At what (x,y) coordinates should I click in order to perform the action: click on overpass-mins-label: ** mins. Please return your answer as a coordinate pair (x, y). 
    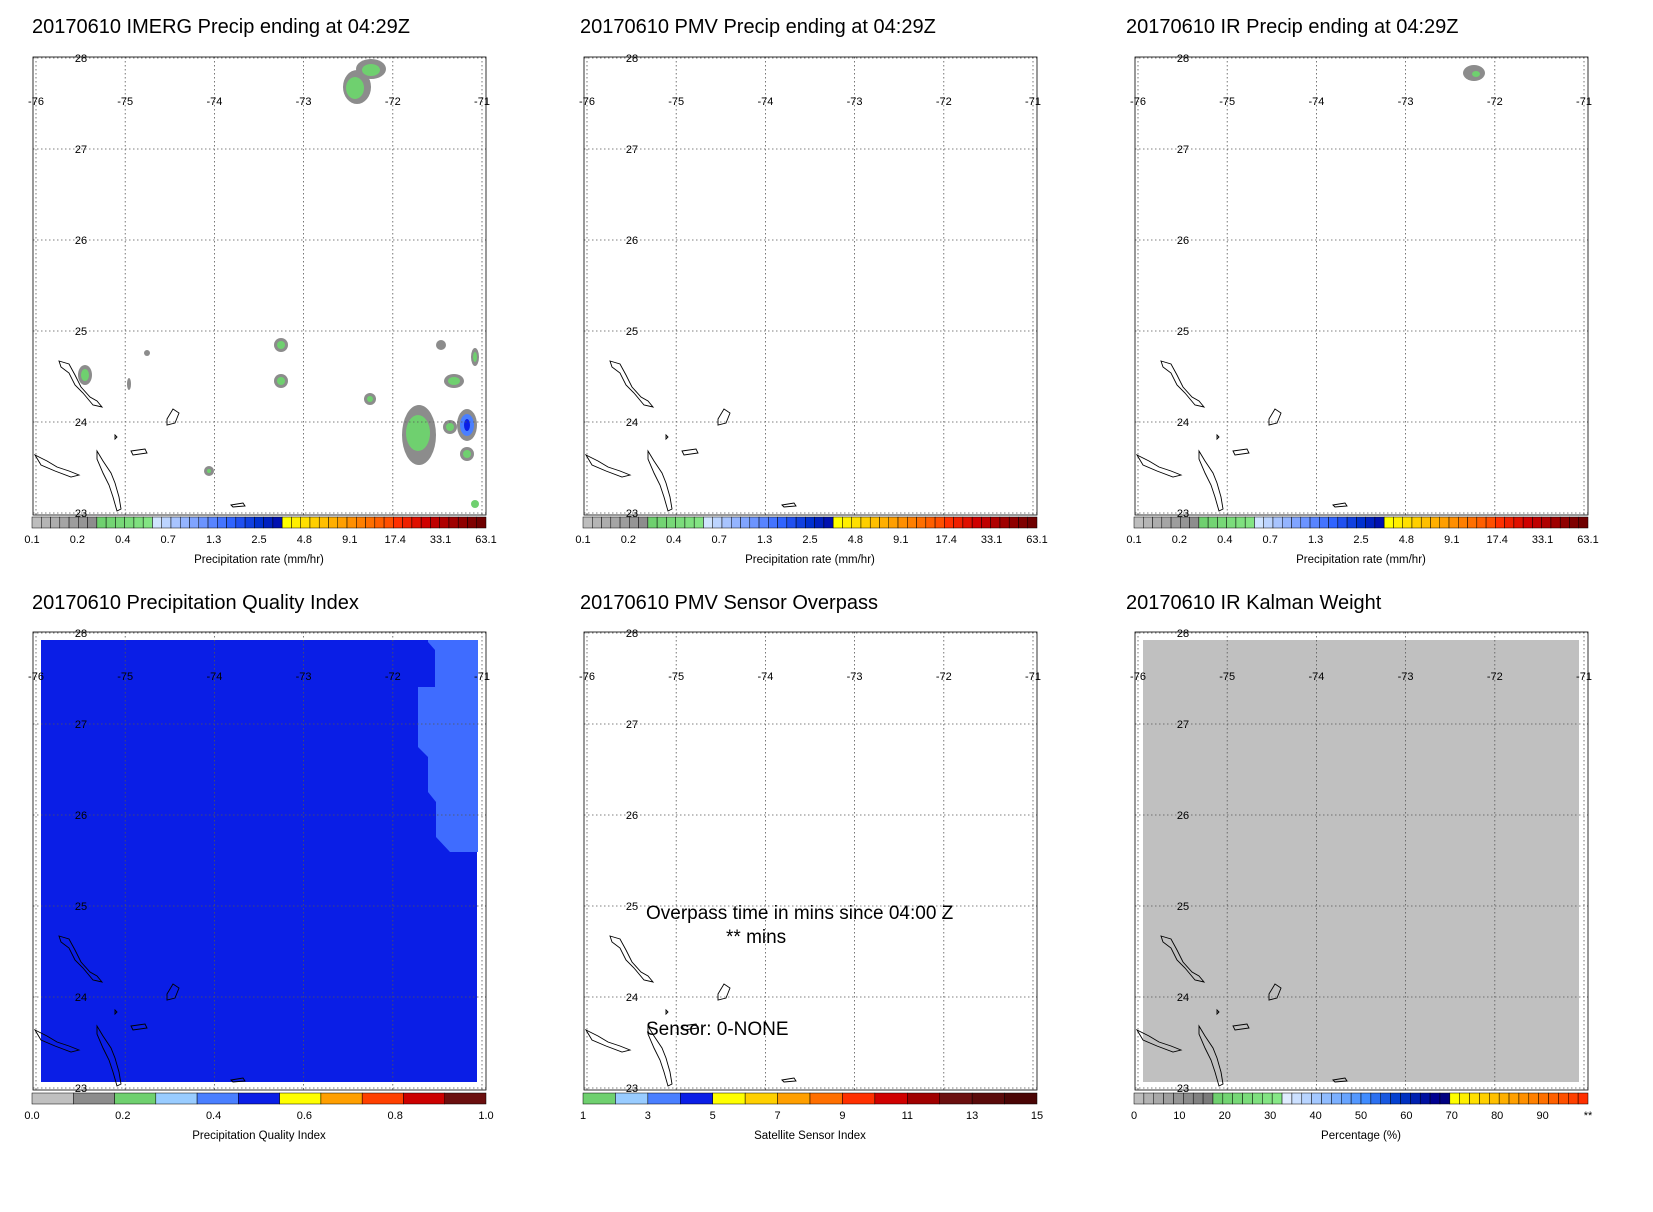
    Looking at the image, I should click on (756, 937).